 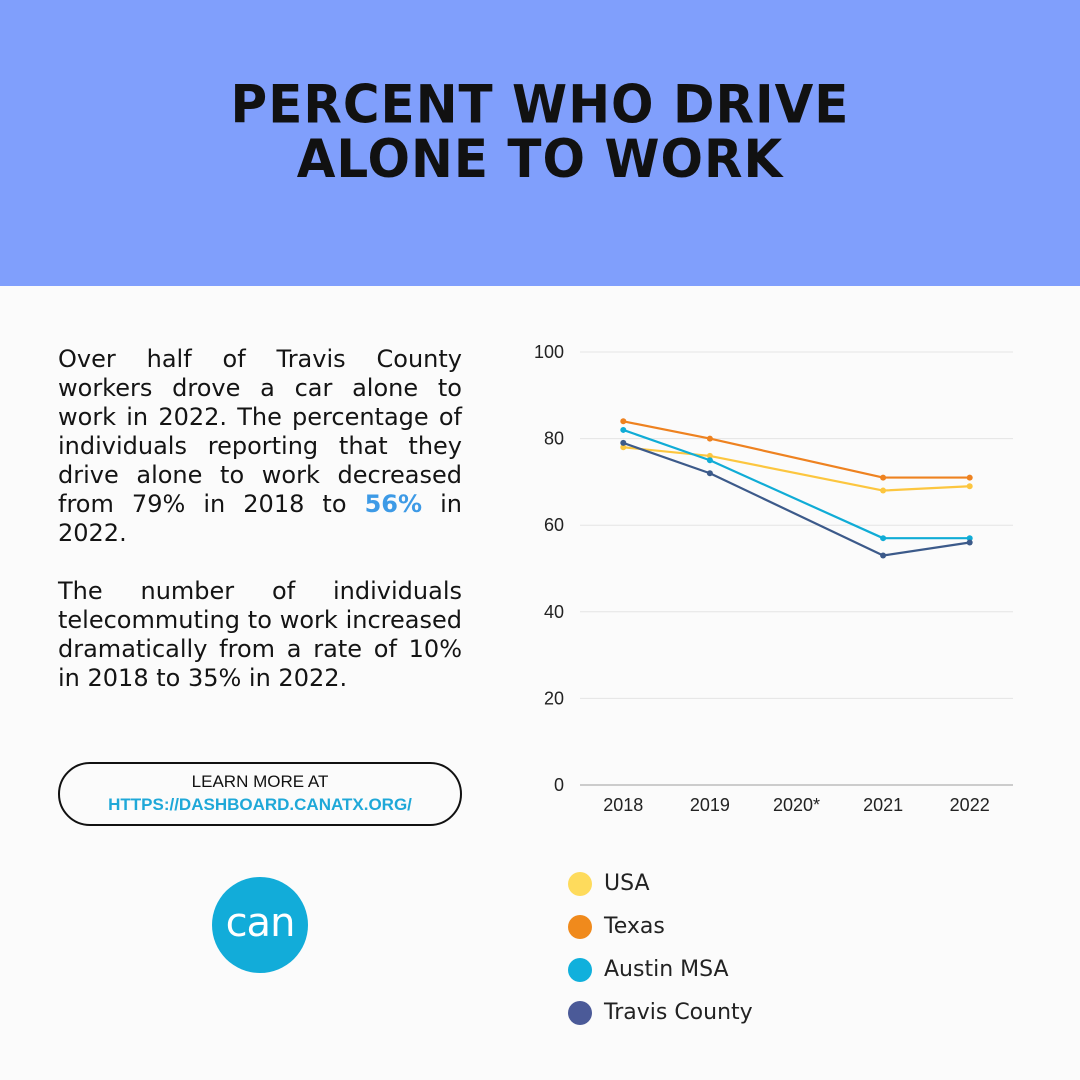 I want to click on y-tick-label: 60, so click(x=554, y=525).